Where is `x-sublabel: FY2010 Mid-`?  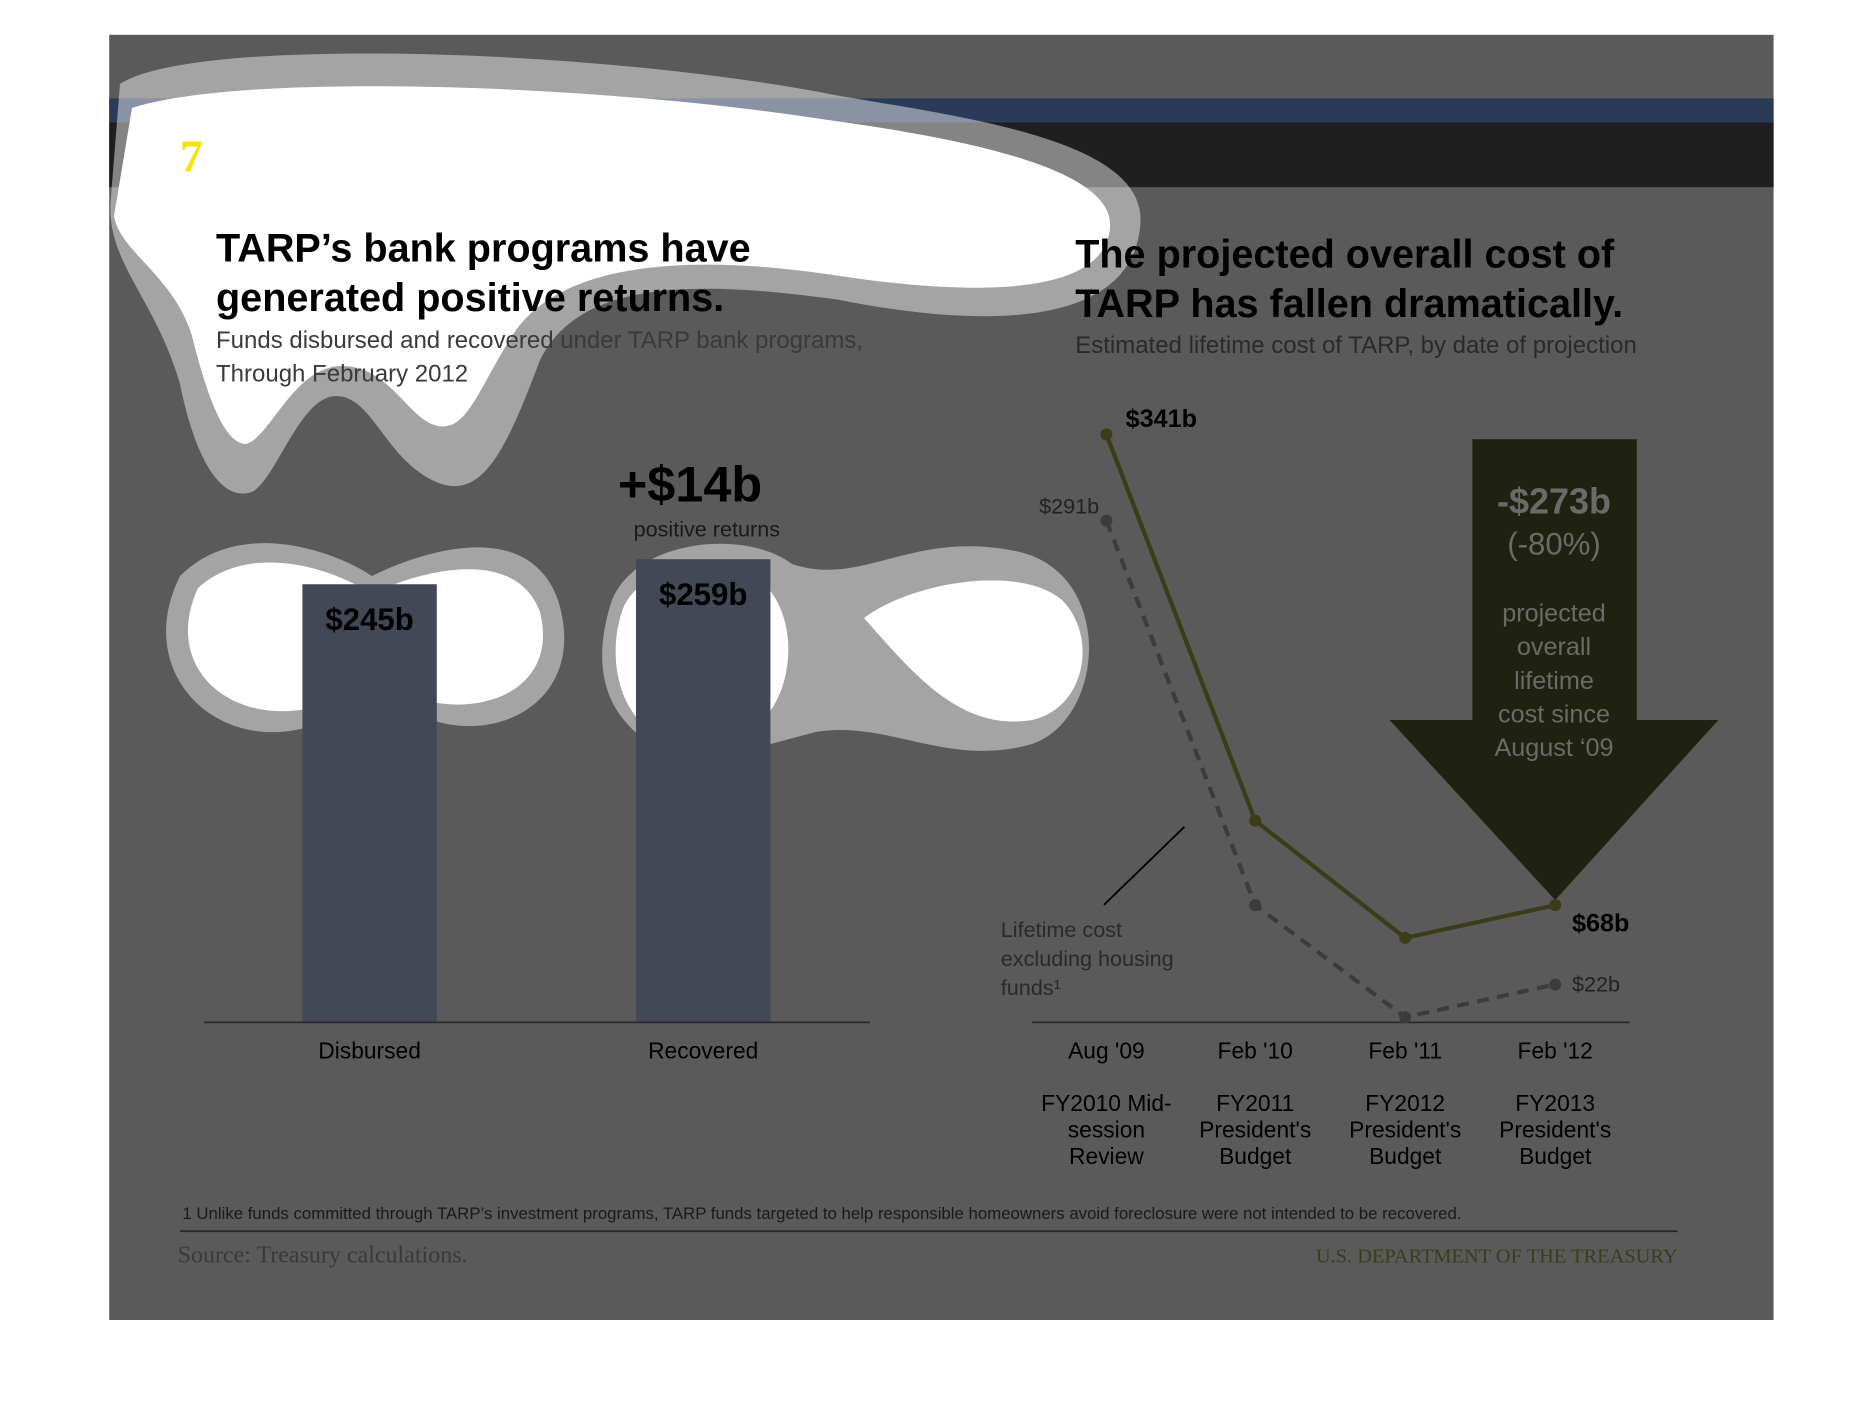
x-sublabel: FY2010 Mid- is located at coordinates (1106, 1103).